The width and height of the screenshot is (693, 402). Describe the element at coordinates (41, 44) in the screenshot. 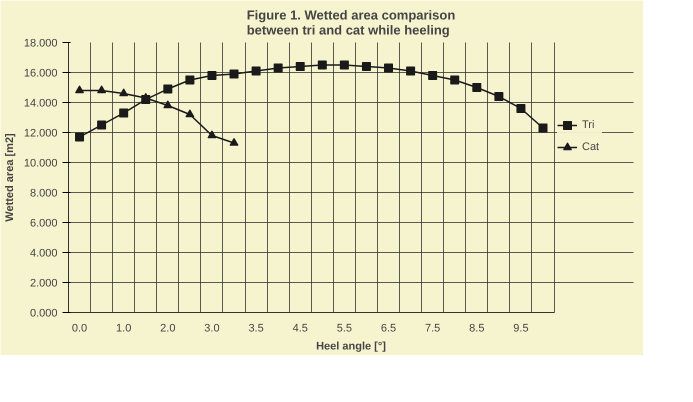

I see `y-tick-label: 18.000` at that location.